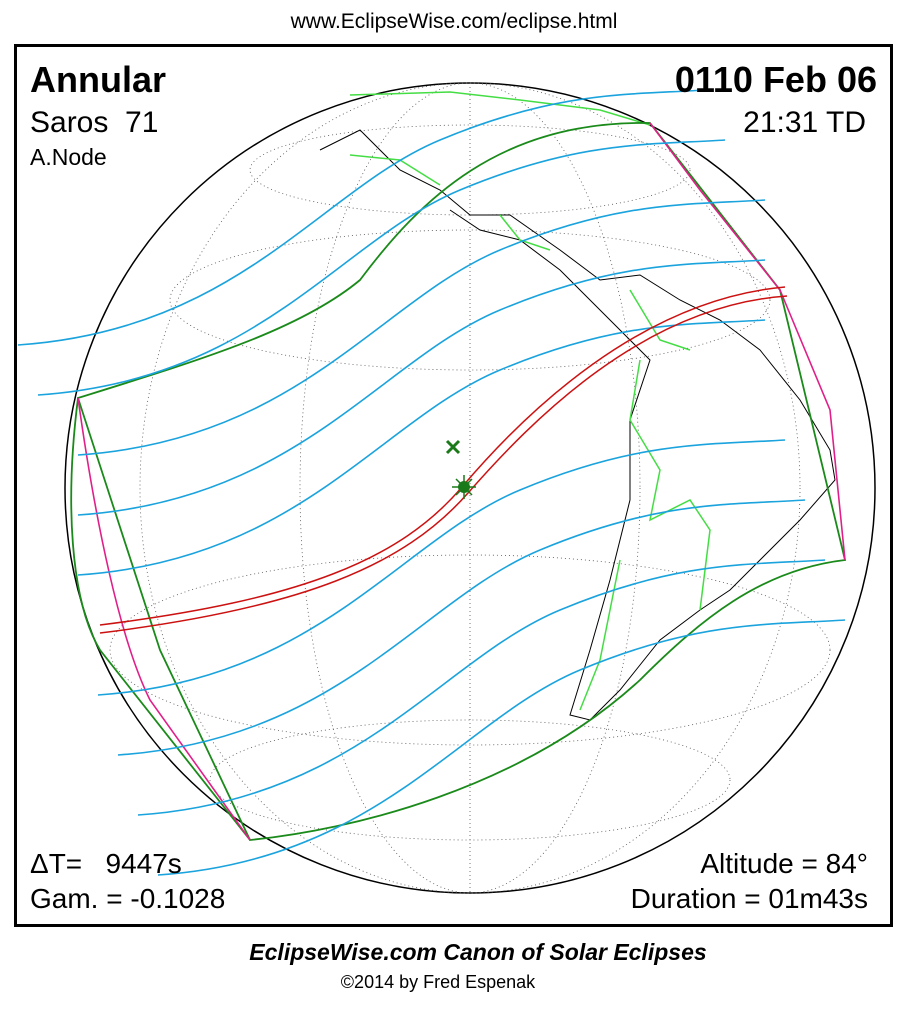 The width and height of the screenshot is (908, 1009). Describe the element at coordinates (776, 79) in the screenshot. I see `date: 0110 Feb 06` at that location.